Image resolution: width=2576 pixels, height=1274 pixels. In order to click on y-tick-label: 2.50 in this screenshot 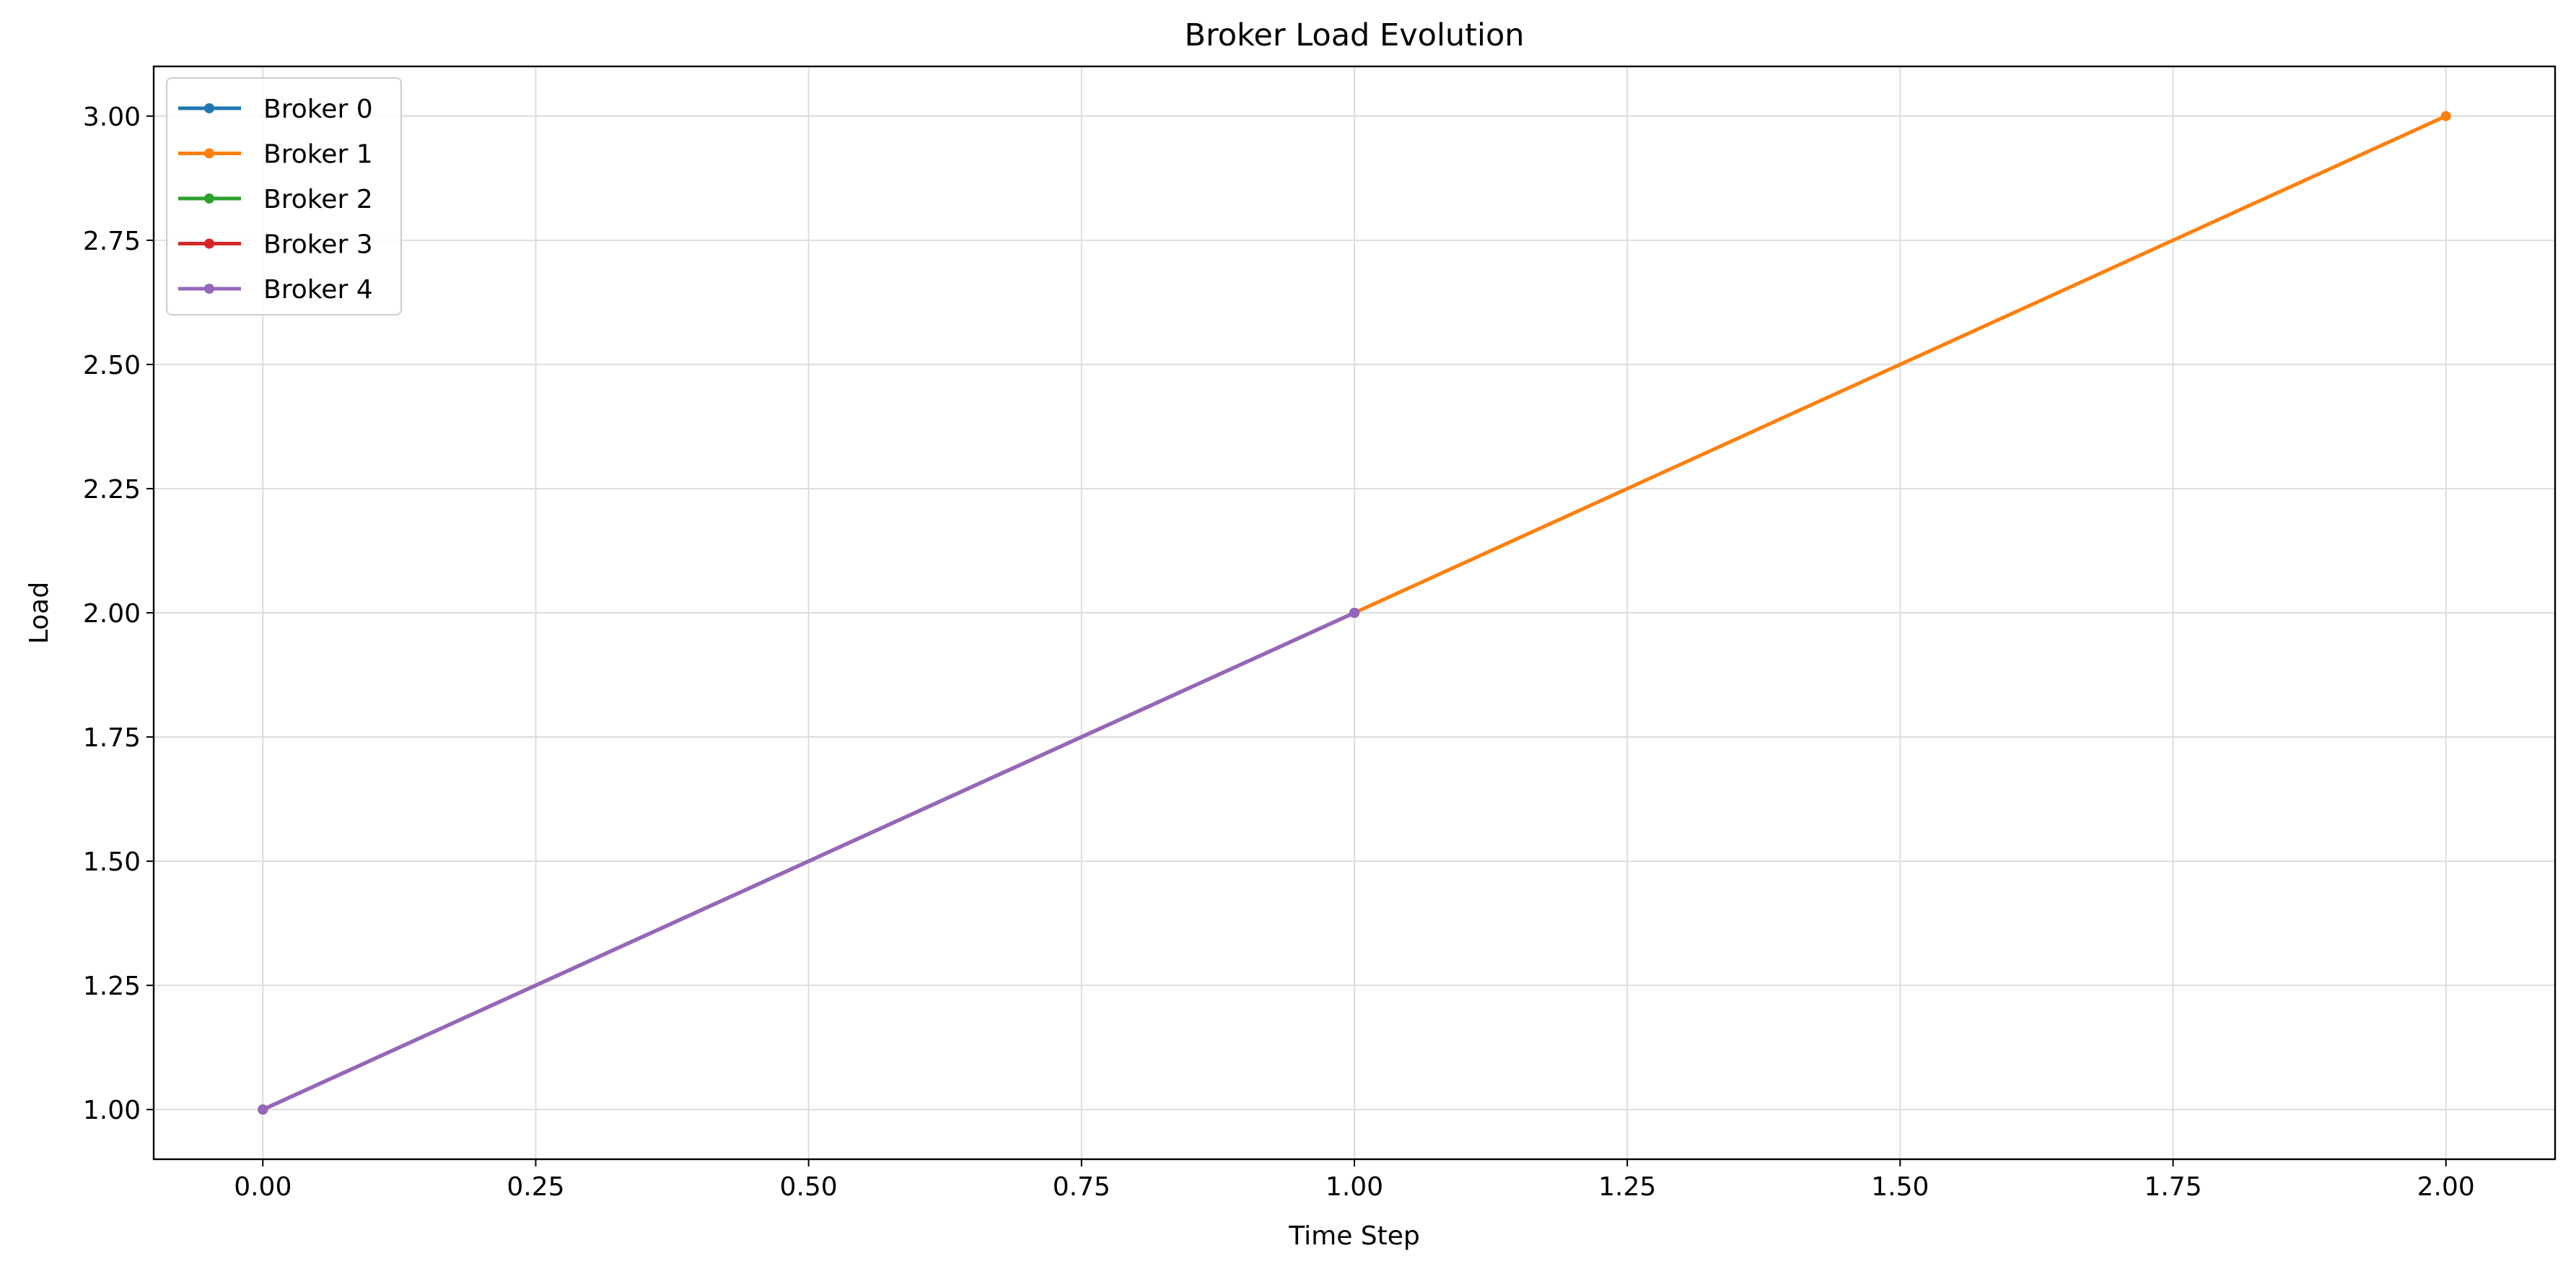, I will do `click(112, 365)`.